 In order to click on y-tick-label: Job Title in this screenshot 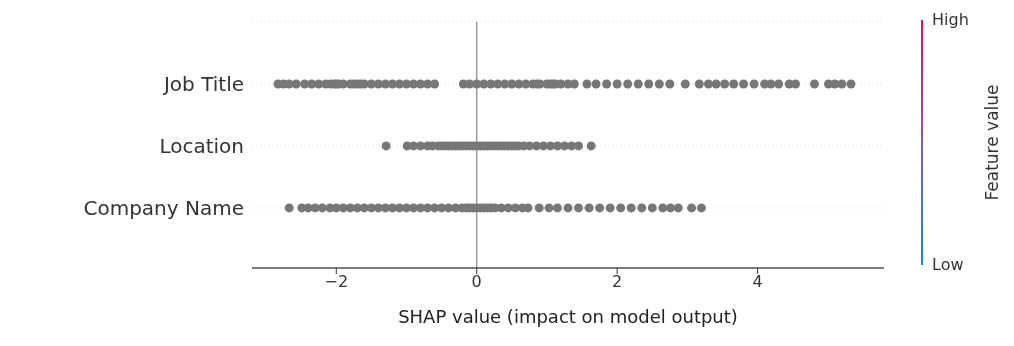, I will do `click(202, 84)`.